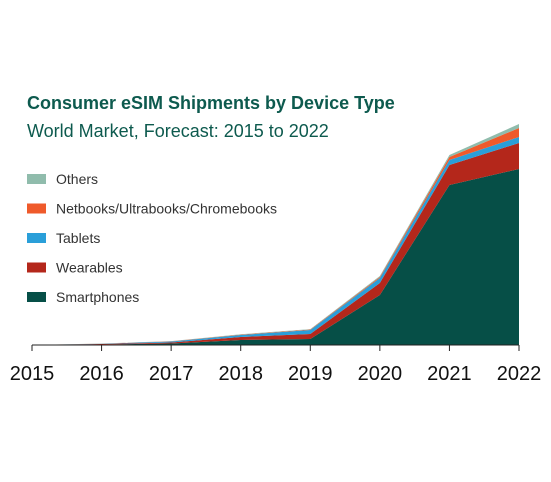 This screenshot has width=551, height=482. I want to click on x-tick-label: 2017, so click(171, 374).